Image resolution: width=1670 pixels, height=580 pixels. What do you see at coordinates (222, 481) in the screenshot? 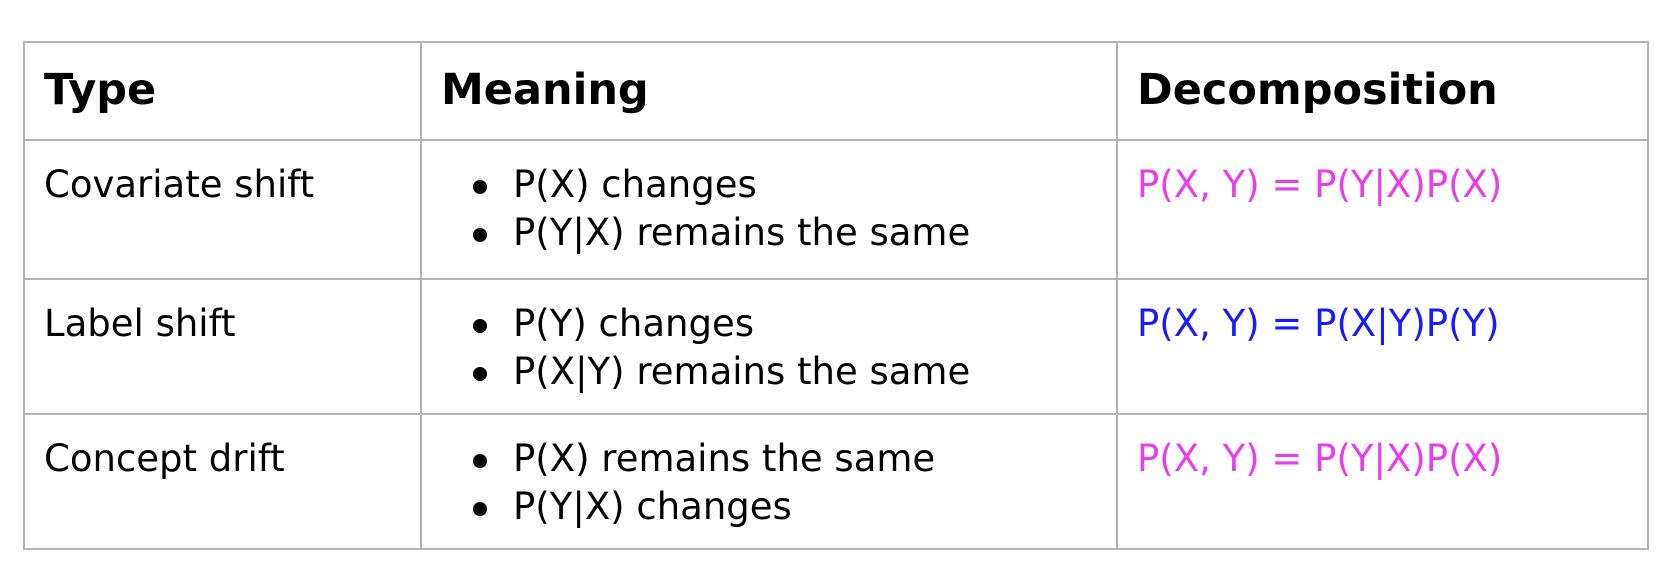
I see `type-cell: Concept drift` at bounding box center [222, 481].